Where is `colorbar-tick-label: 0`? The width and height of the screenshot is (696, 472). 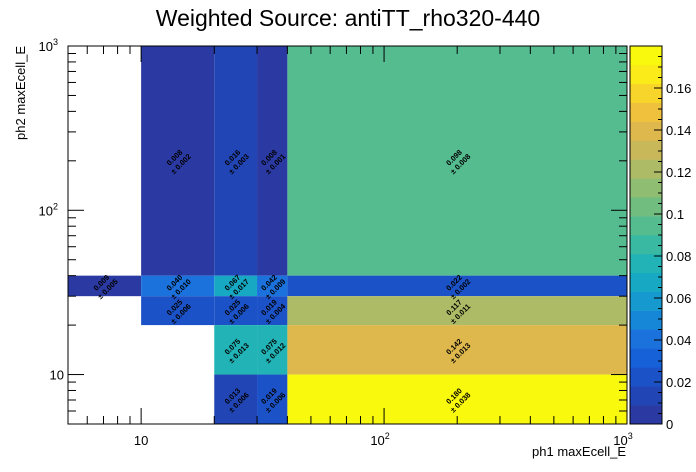
colorbar-tick-label: 0 is located at coordinates (669, 424).